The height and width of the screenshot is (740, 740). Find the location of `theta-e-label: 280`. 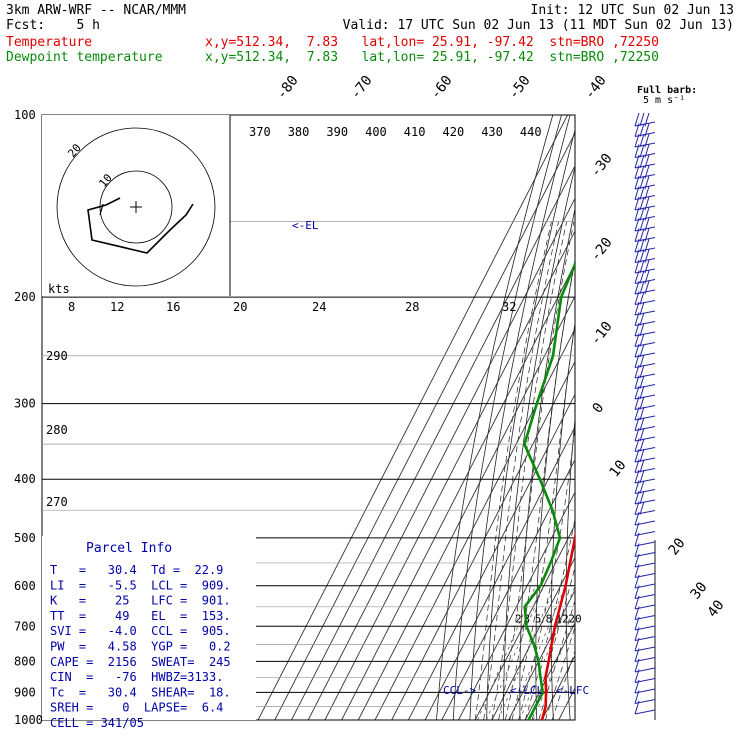

theta-e-label: 280 is located at coordinates (57, 430).